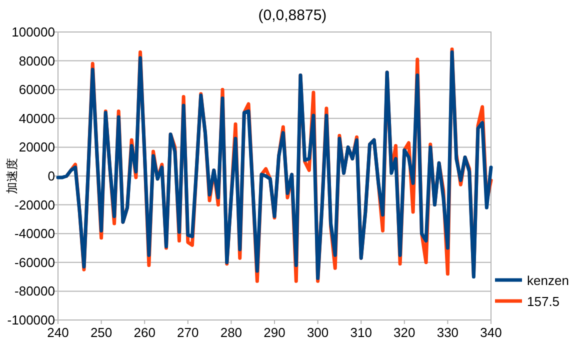 This screenshot has width=572, height=343. Describe the element at coordinates (34, 204) in the screenshot. I see `y-tick-label: -20000` at that location.